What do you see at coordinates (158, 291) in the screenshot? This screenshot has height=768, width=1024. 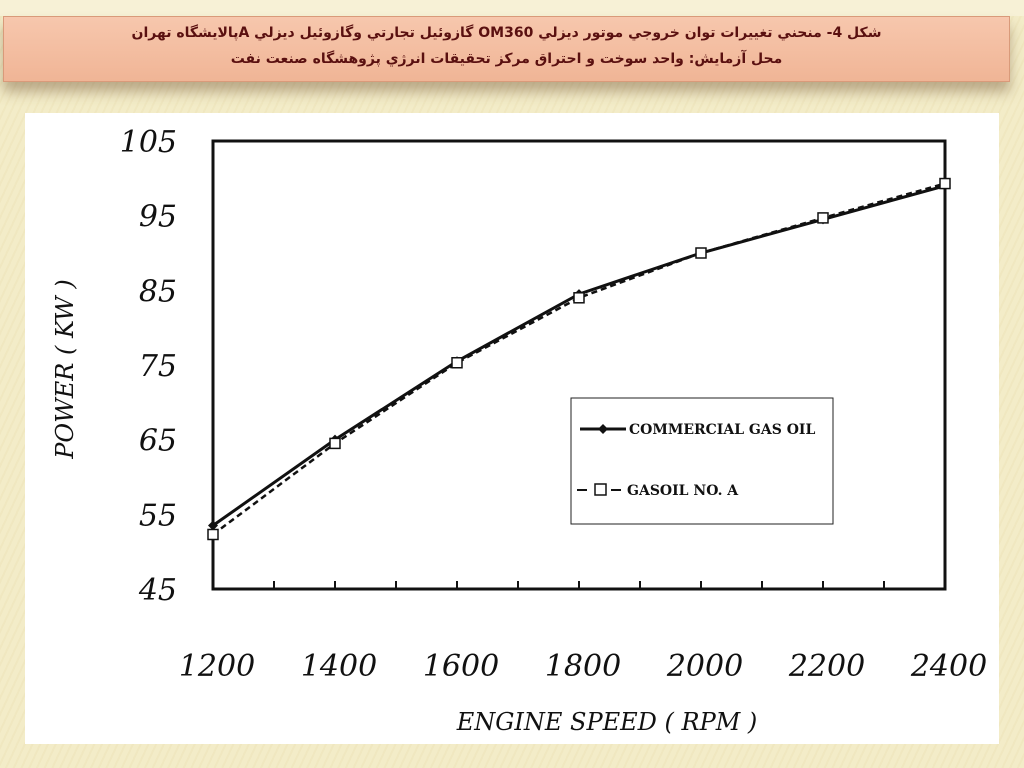 I see `y-tick-label: 85` at bounding box center [158, 291].